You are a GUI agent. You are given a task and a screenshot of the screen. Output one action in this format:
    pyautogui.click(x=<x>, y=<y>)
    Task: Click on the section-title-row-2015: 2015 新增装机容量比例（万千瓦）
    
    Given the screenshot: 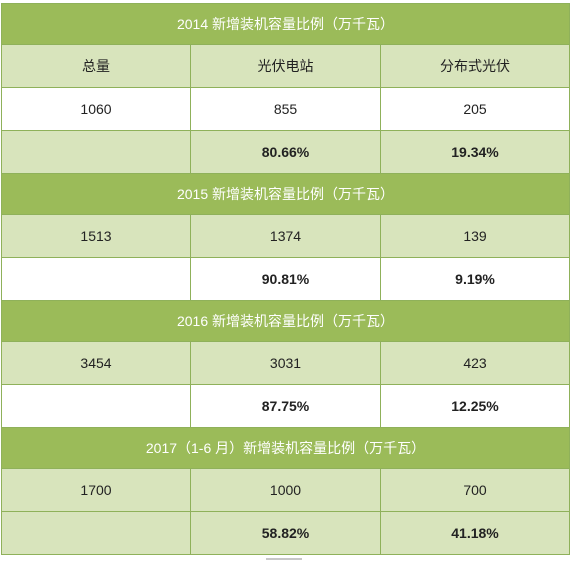 What is the action you would take?
    pyautogui.click(x=285, y=194)
    